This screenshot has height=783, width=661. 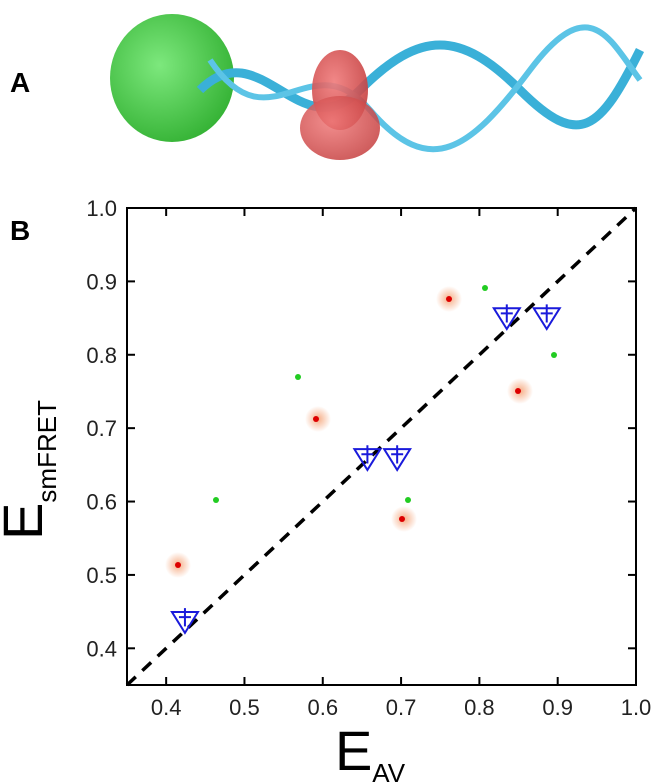 I want to click on x-tick-label: 0.6, so click(x=322, y=707).